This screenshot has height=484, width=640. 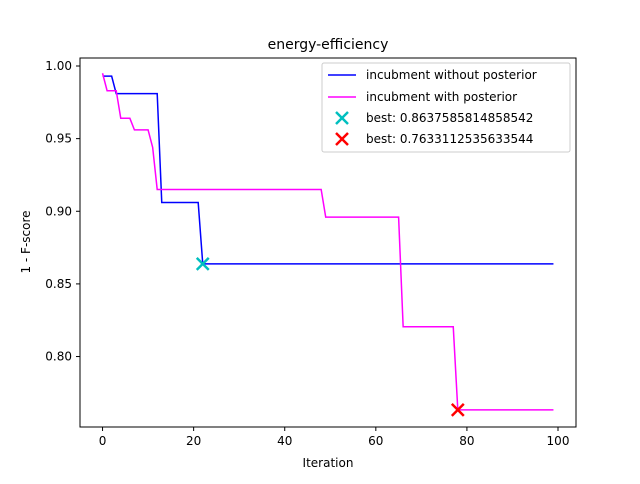 I want to click on legend-box, so click(x=446, y=107).